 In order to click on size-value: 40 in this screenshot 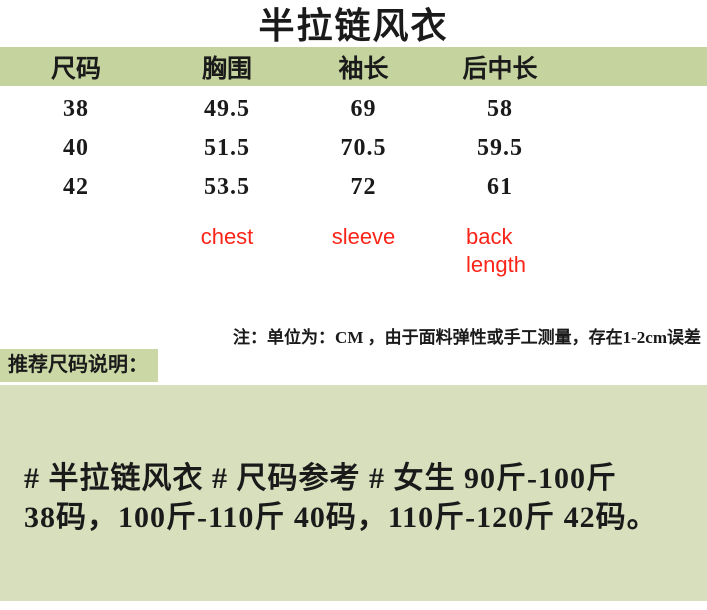, I will do `click(76, 148)`.